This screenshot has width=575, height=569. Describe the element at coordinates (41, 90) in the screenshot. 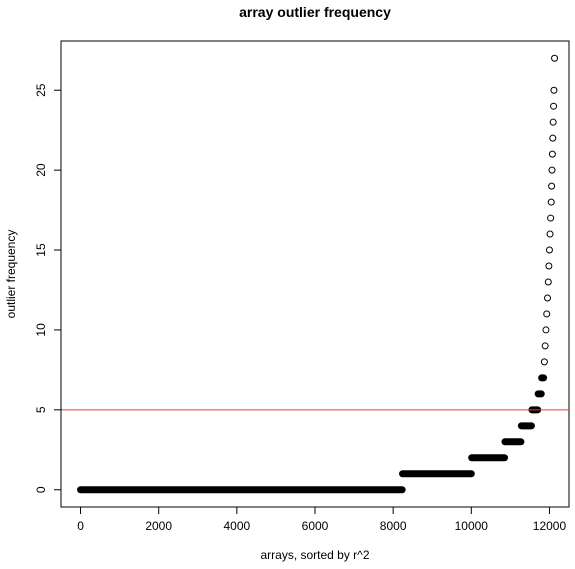

I see `y-tick-label: 25` at that location.